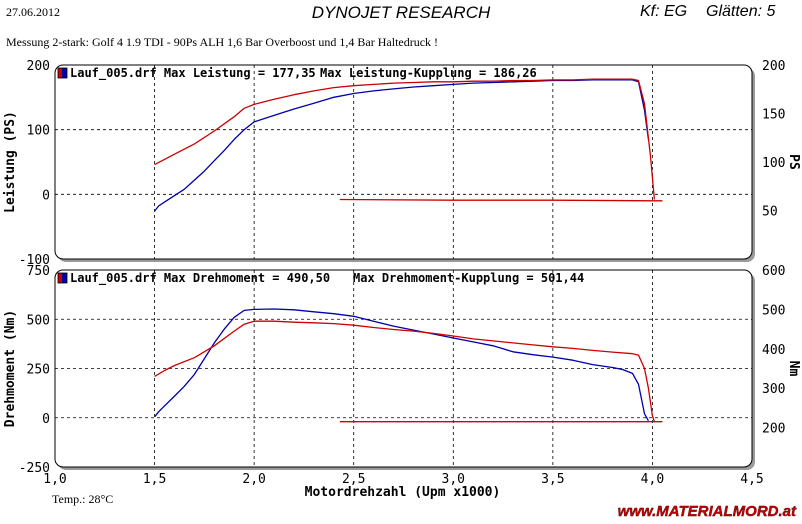 This screenshot has height=524, width=802. Describe the element at coordinates (46, 195) in the screenshot. I see `power-ytick-label: 0` at that location.